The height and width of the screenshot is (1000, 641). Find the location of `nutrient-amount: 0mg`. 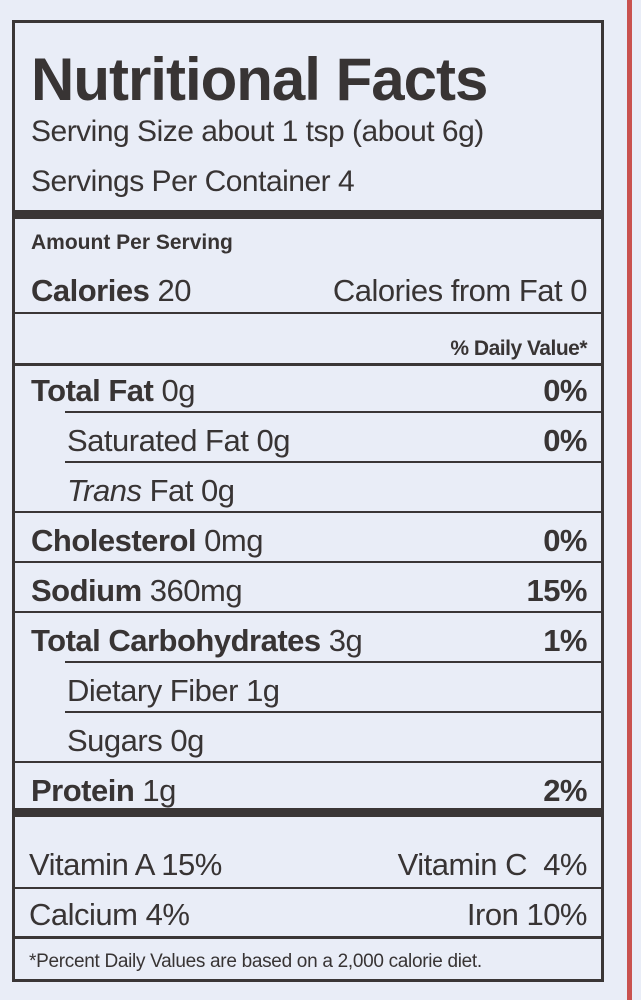

nutrient-amount: 0mg is located at coordinates (233, 540).